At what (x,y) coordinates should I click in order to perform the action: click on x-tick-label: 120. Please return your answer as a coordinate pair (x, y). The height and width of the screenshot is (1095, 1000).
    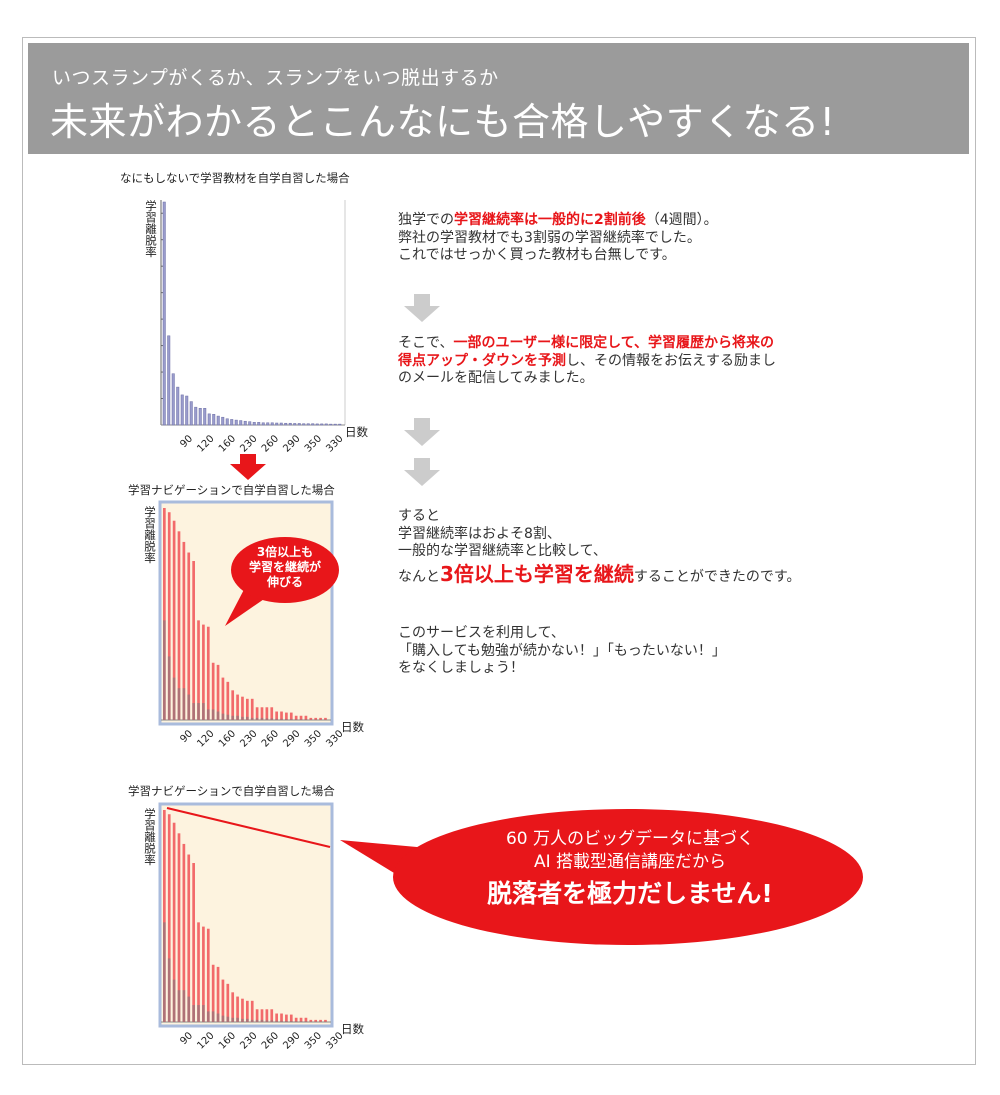
    Looking at the image, I should click on (205, 443).